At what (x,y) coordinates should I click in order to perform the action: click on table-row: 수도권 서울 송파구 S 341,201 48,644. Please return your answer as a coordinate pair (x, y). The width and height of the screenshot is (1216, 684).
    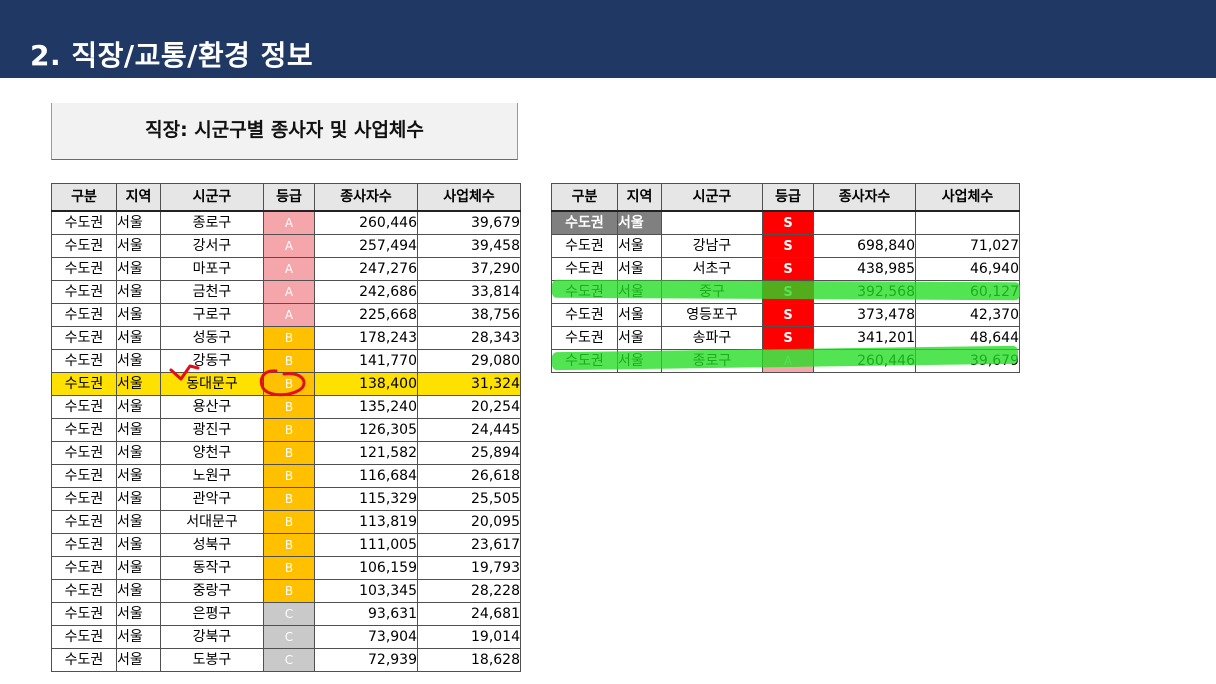
    Looking at the image, I should click on (785, 338).